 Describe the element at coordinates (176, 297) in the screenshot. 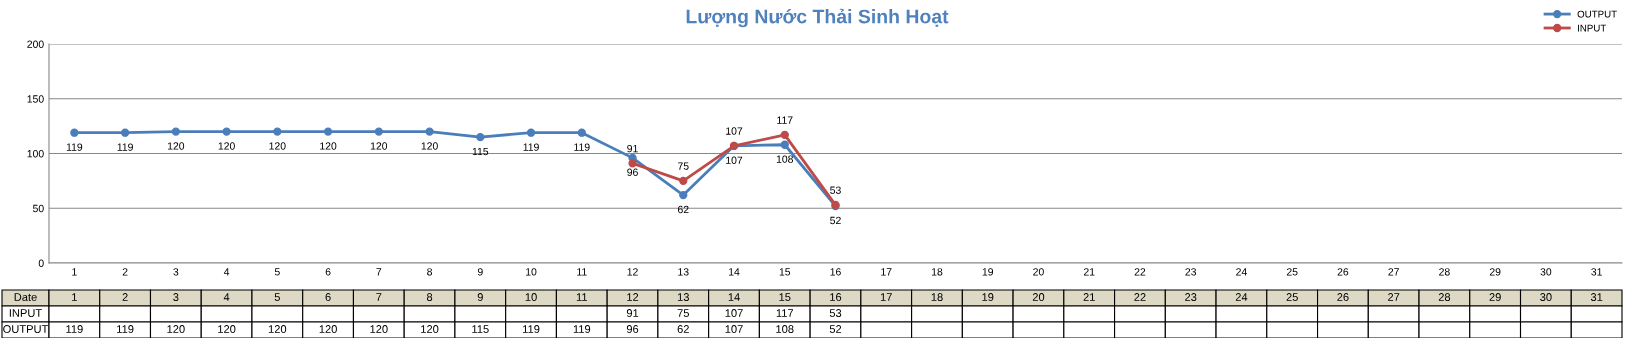

I see `category-label: 3` at that location.